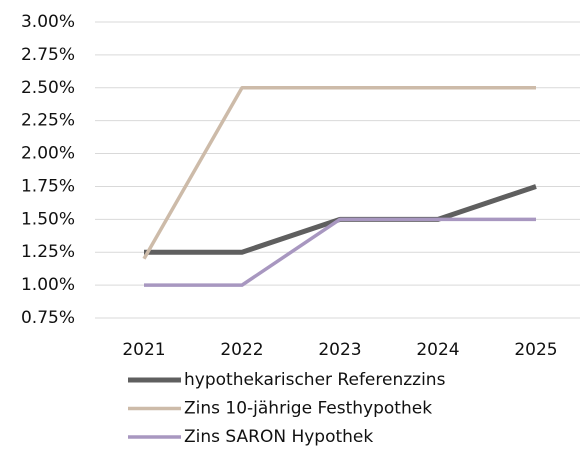 This screenshot has width=583, height=450. What do you see at coordinates (48, 252) in the screenshot?
I see `y-tick-label: 1.25%` at bounding box center [48, 252].